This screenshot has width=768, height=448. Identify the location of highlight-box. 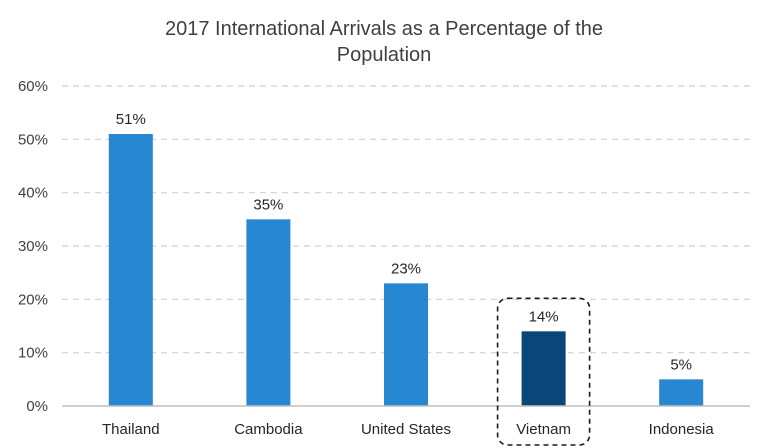
(543, 371).